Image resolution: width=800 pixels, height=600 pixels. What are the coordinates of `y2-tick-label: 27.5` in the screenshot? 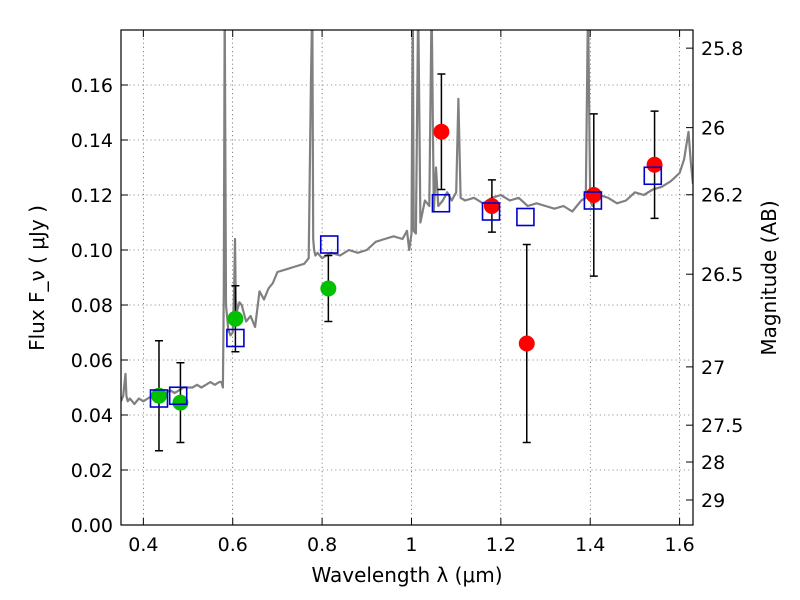 It's located at (722, 426).